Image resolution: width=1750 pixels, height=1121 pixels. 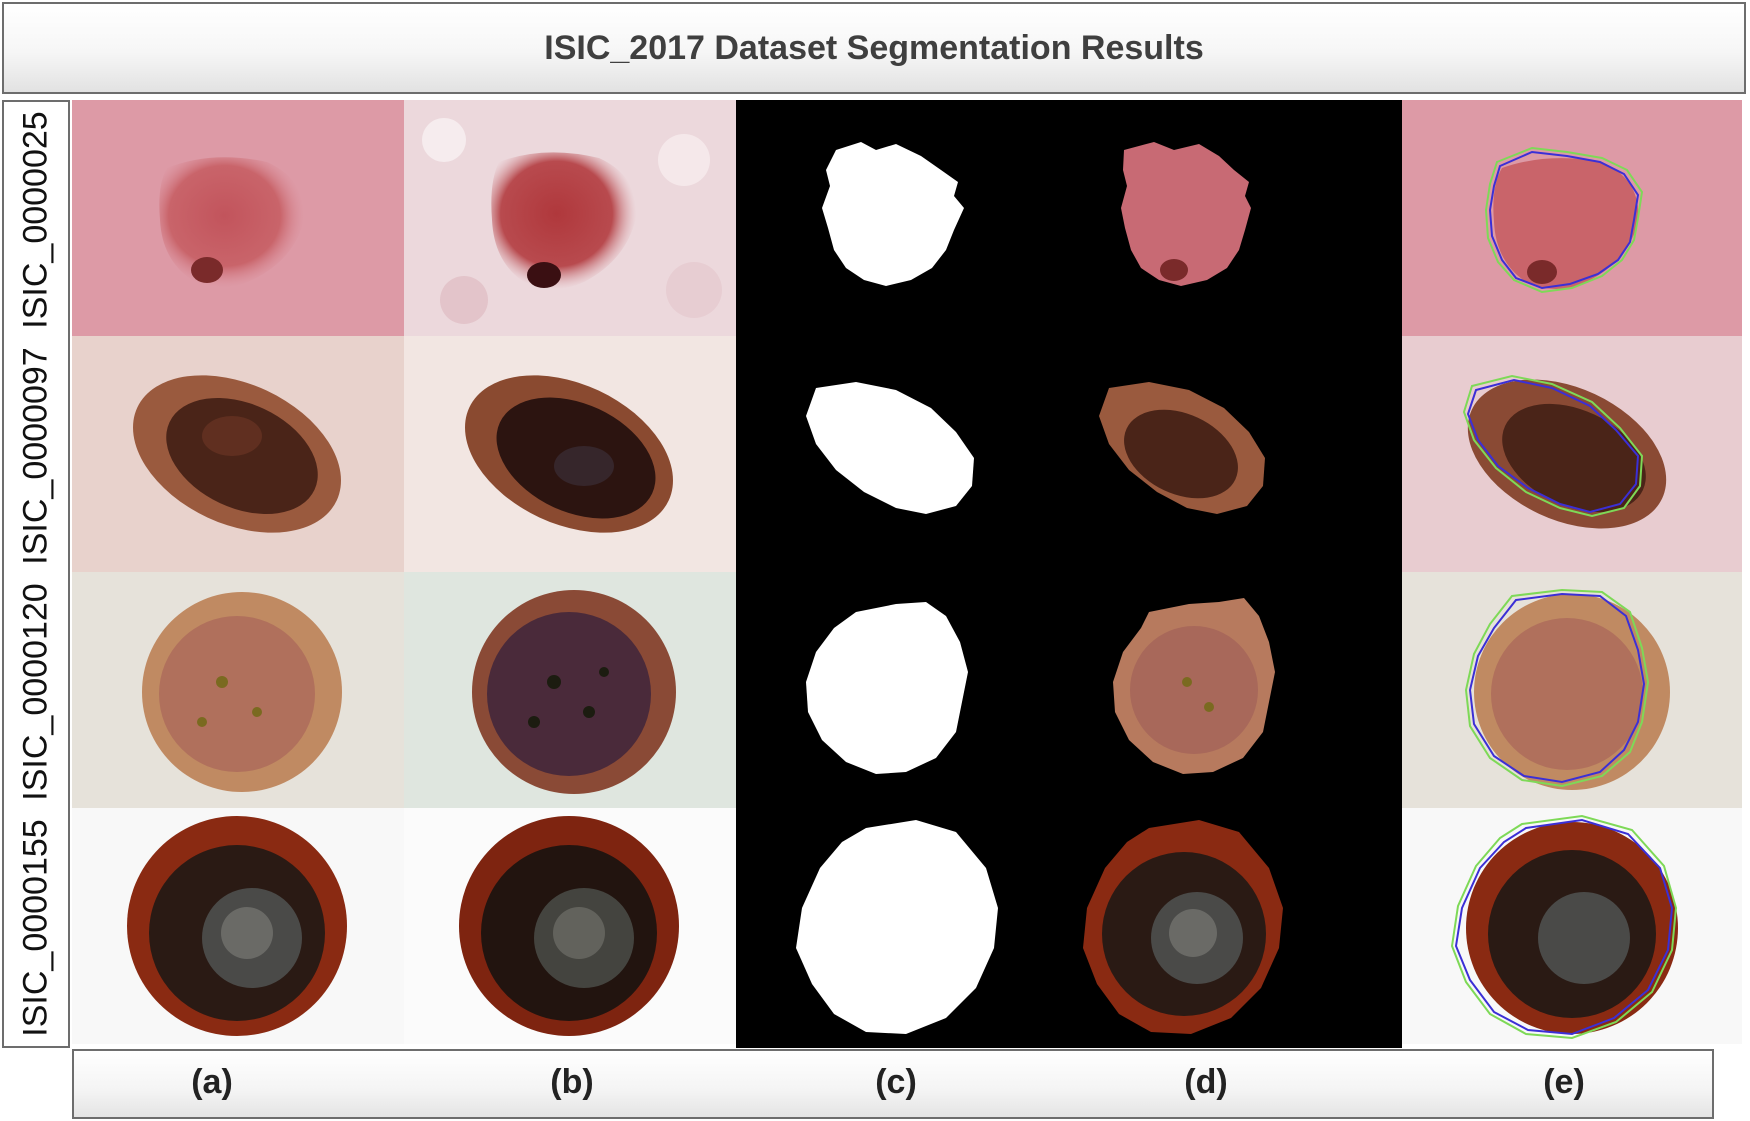 What do you see at coordinates (902, 926) in the screenshot?
I see `row4-segmentation-mask` at bounding box center [902, 926].